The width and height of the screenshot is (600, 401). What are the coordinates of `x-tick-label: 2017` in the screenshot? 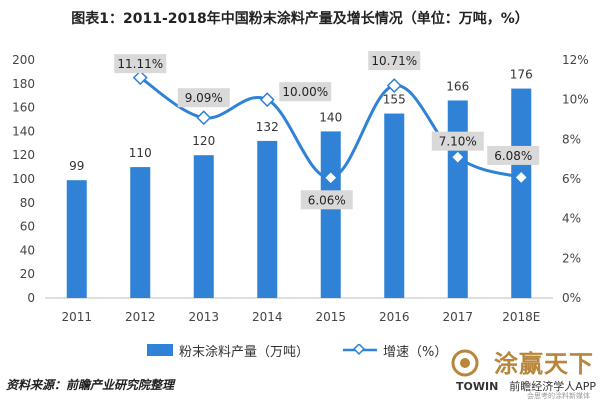 It's located at (457, 317).